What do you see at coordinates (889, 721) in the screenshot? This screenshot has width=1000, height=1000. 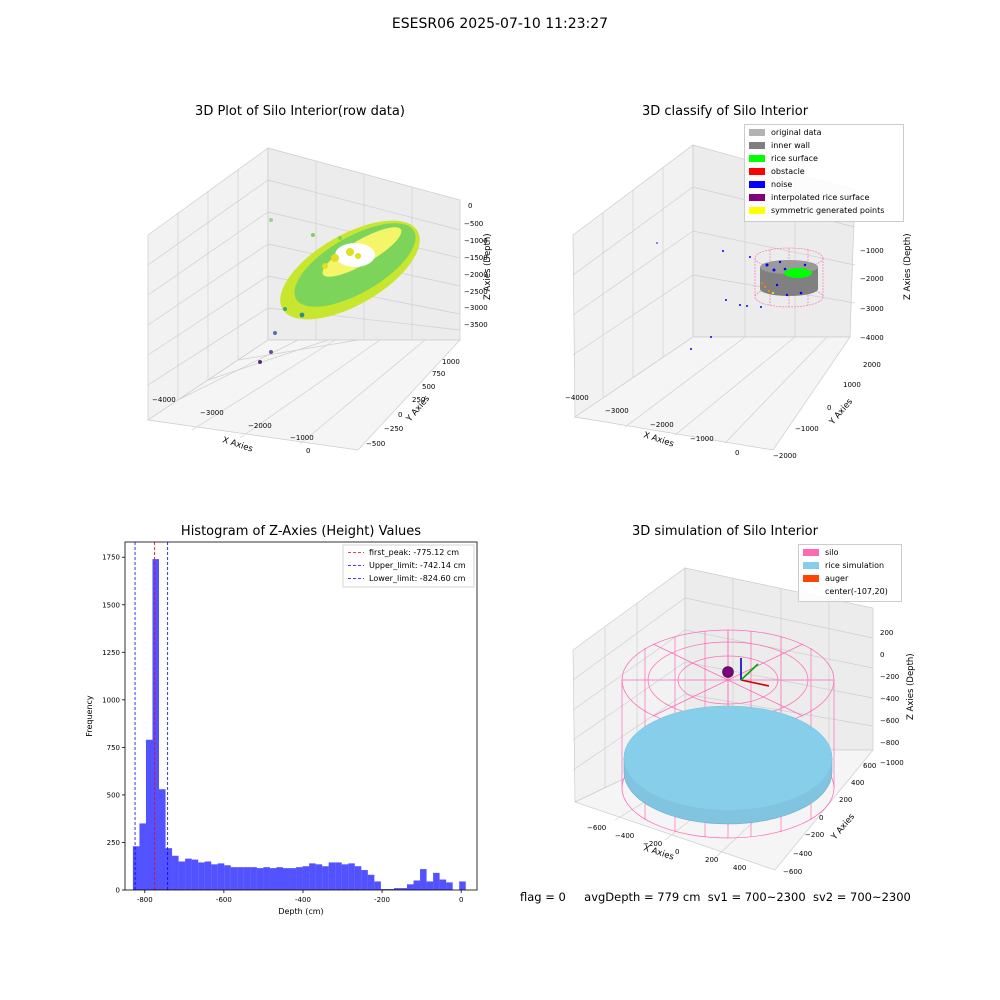 I see `p3-ztick: −600` at bounding box center [889, 721].